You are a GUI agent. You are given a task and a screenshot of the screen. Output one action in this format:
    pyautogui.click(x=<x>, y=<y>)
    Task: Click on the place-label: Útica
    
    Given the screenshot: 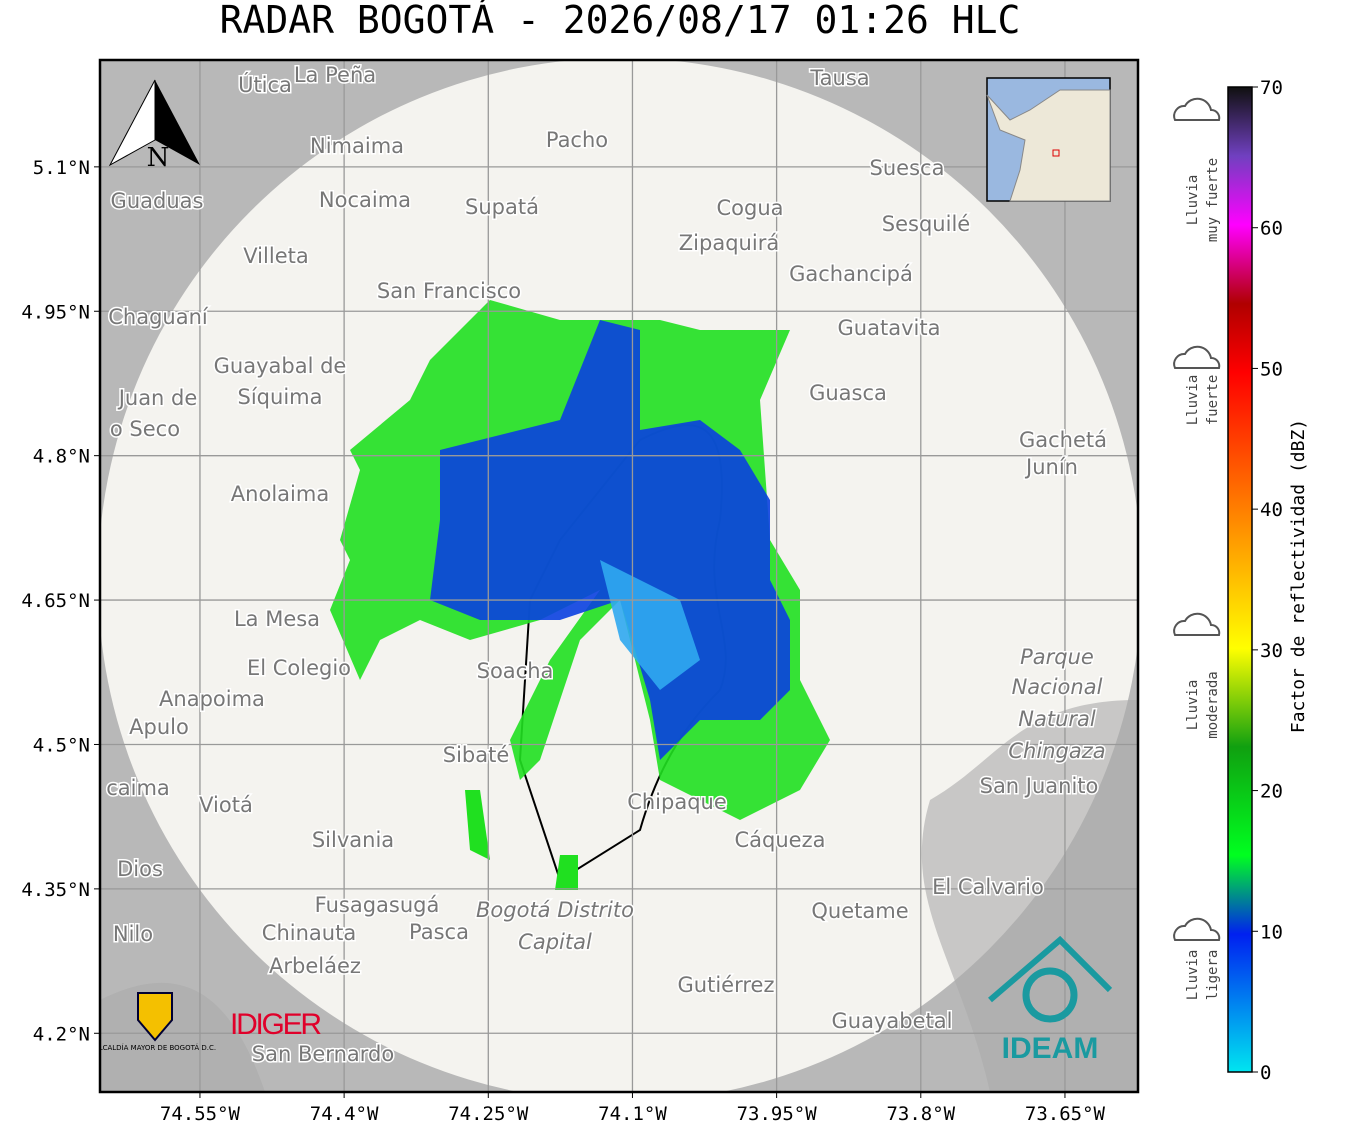 What is the action you would take?
    pyautogui.click(x=265, y=84)
    